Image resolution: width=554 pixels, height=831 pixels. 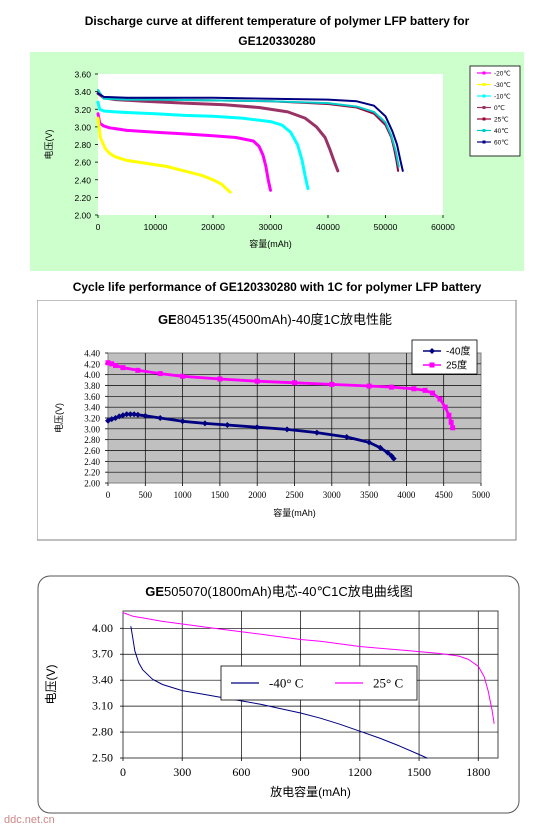 What do you see at coordinates (92, 397) in the screenshot?
I see `y-tick-label: 3.60` at bounding box center [92, 397].